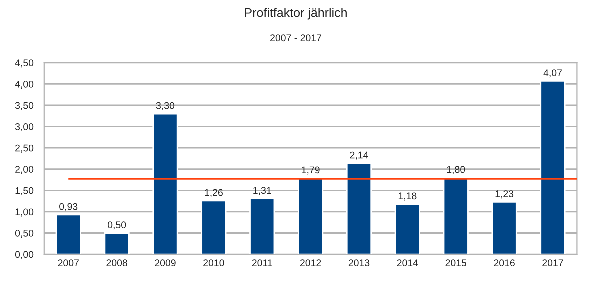  What do you see at coordinates (25, 191) in the screenshot?
I see `y-tick-label: 1,50` at bounding box center [25, 191].